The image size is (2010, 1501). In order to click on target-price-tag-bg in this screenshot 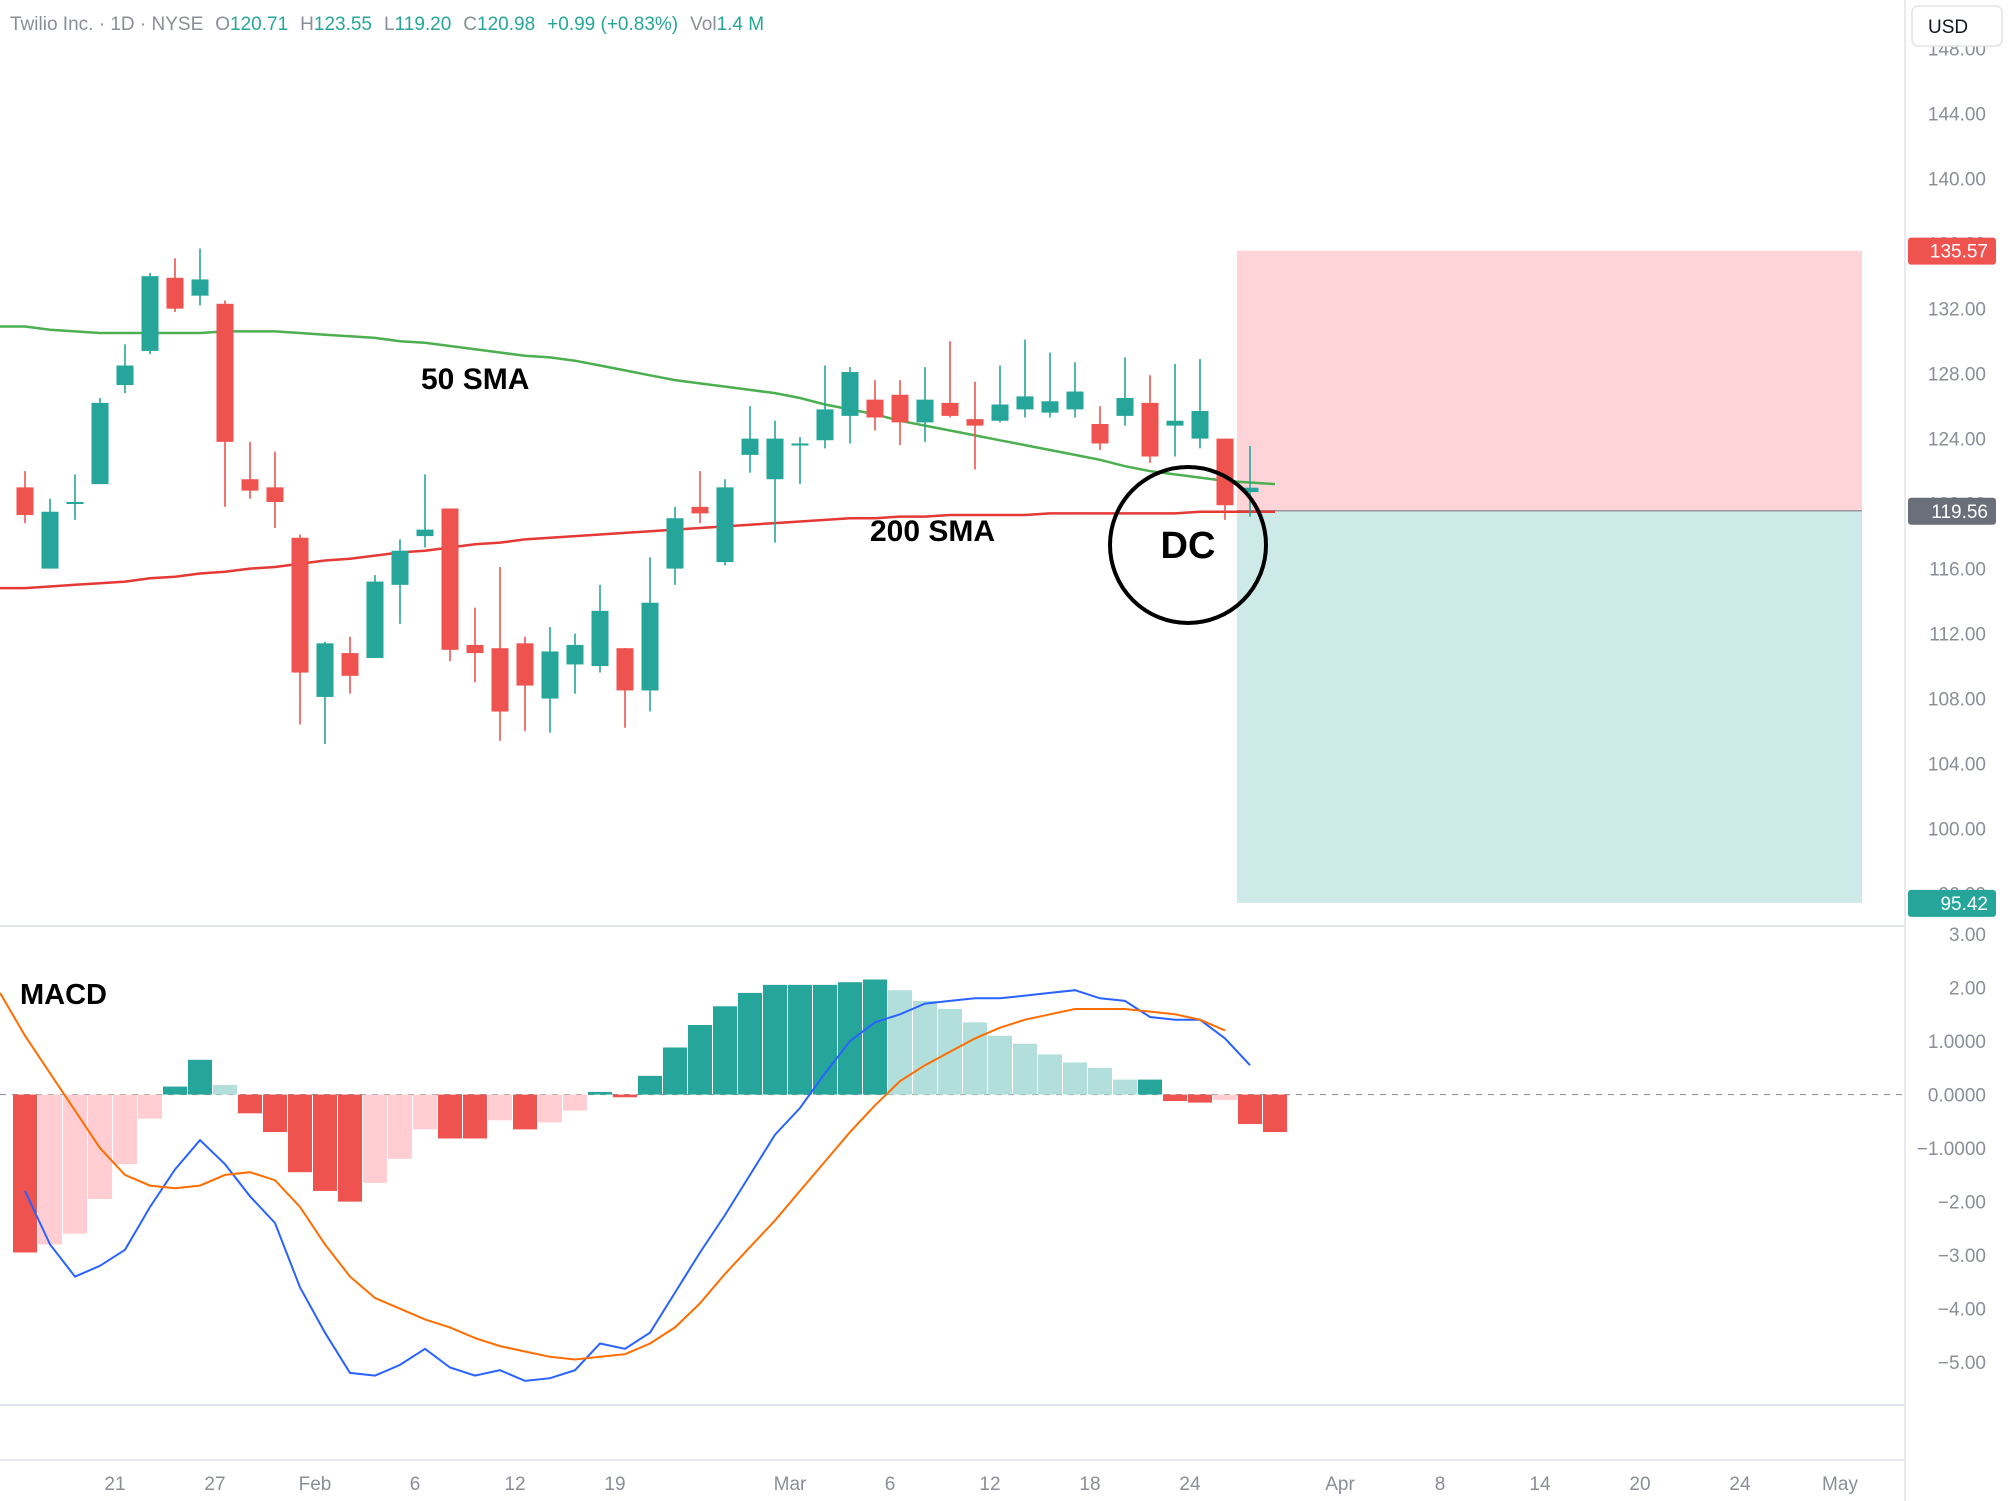, I will do `click(1952, 903)`.